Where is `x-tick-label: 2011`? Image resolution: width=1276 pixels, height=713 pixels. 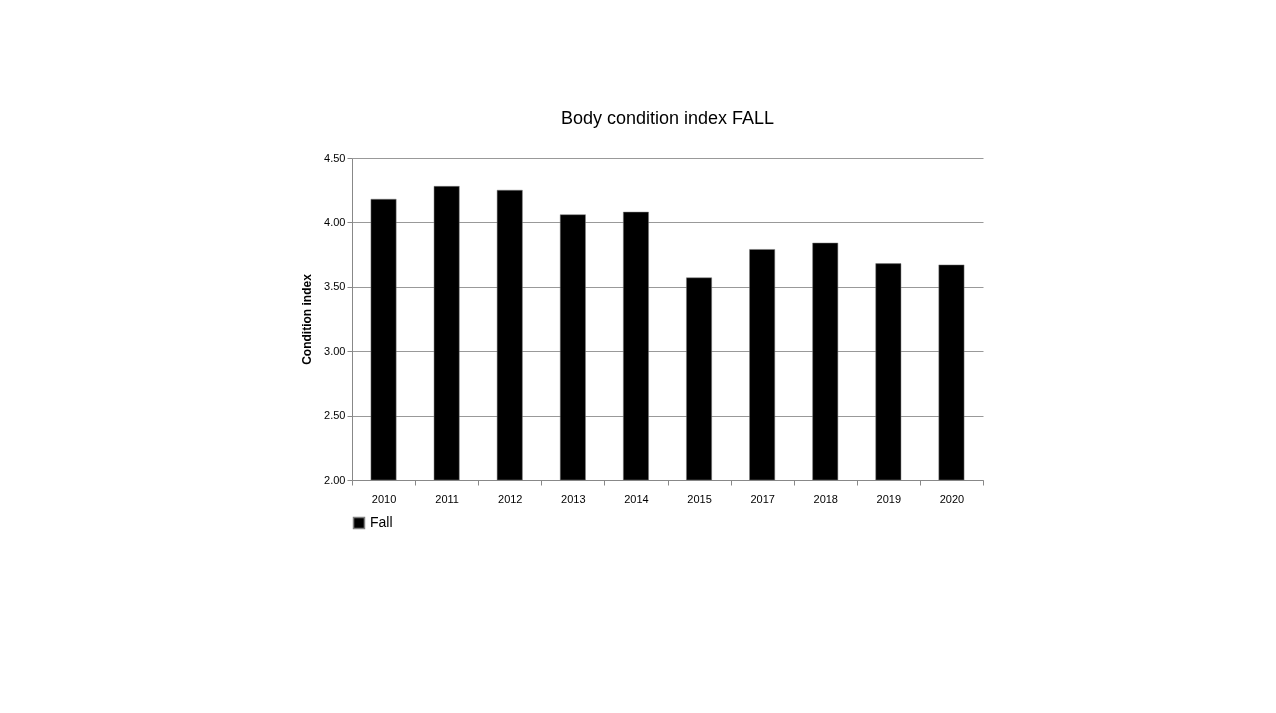 x-tick-label: 2011 is located at coordinates (447, 498).